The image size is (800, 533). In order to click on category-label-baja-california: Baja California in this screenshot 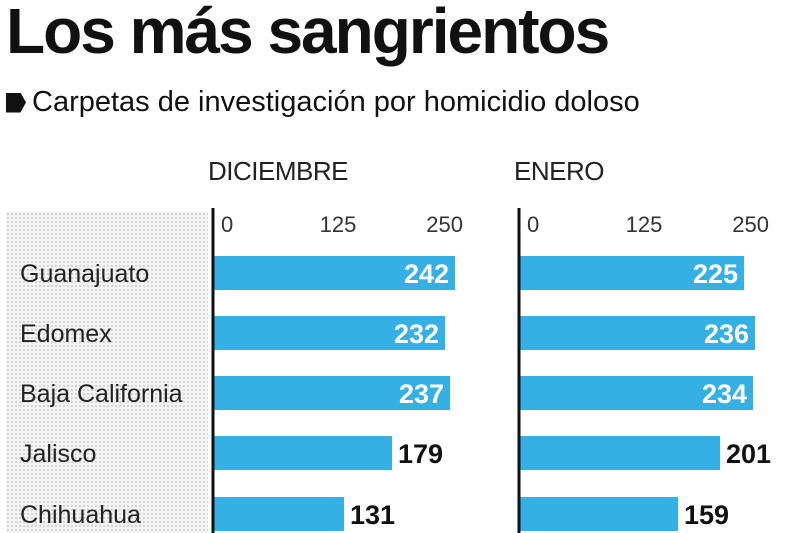, I will do `click(101, 394)`.